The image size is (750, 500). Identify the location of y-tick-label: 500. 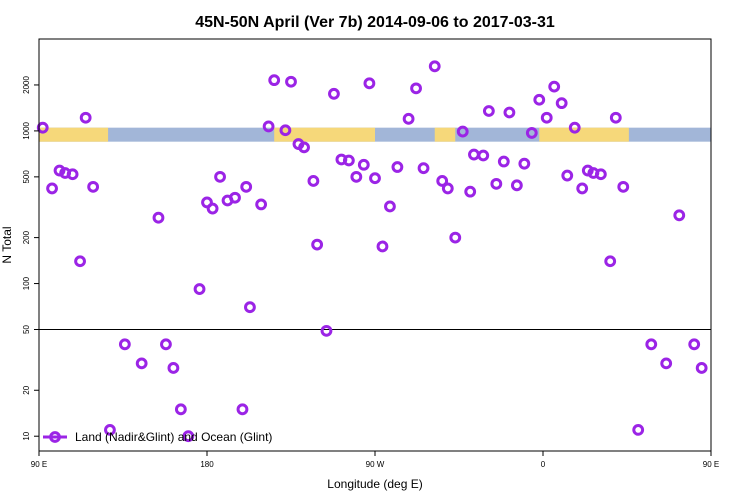
(26, 177).